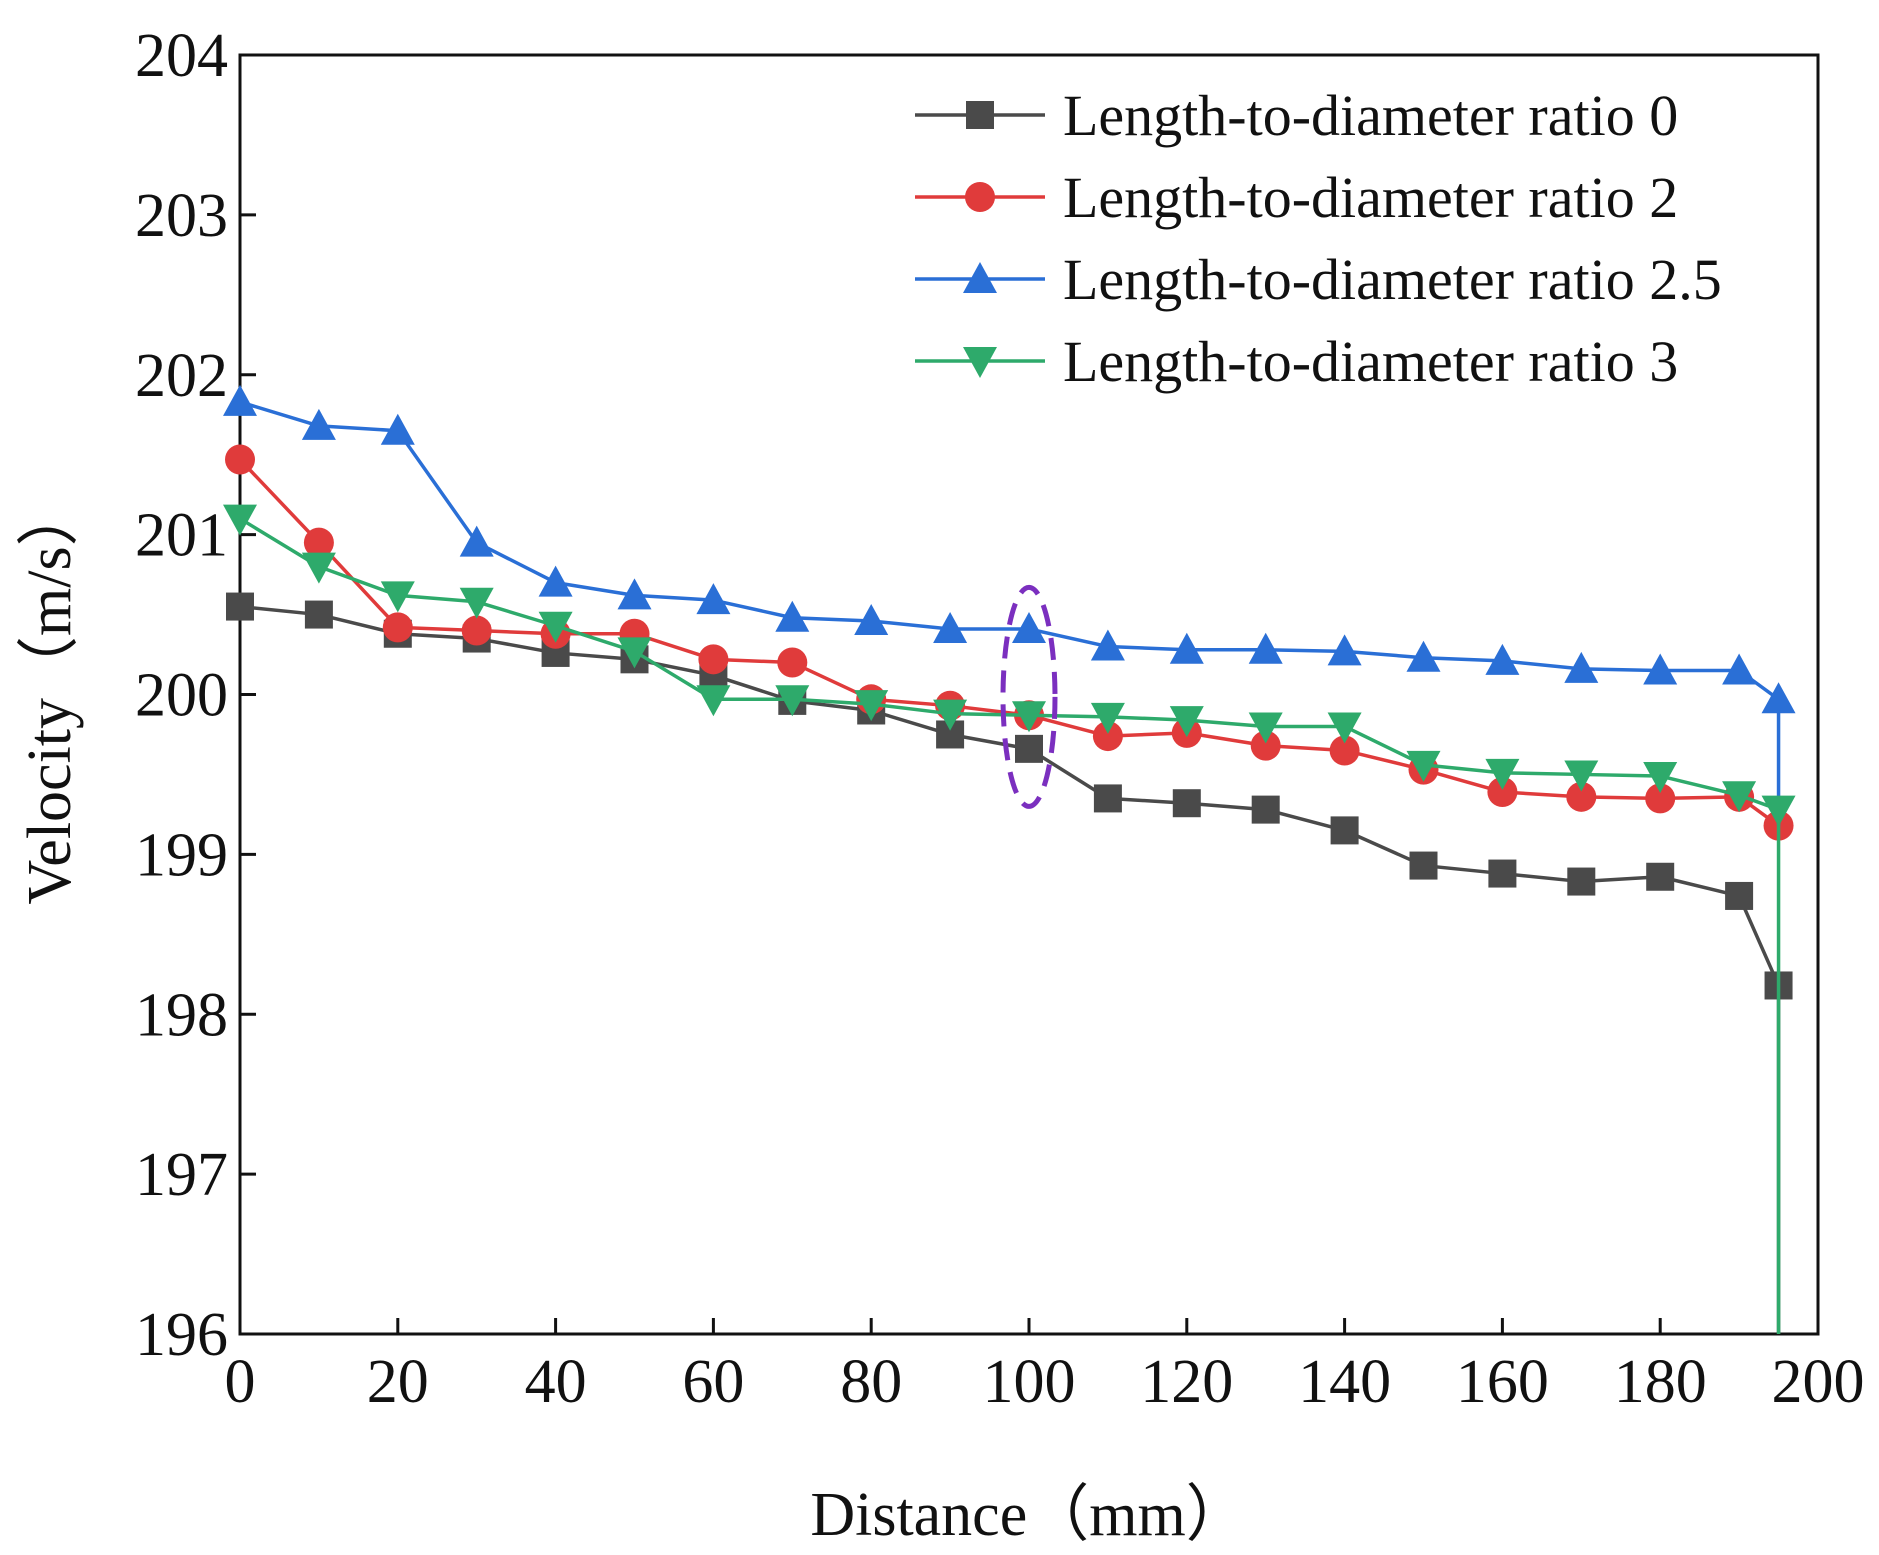 This screenshot has width=1879, height=1555. What do you see at coordinates (1502, 1382) in the screenshot?
I see `x-tick-label: 160` at bounding box center [1502, 1382].